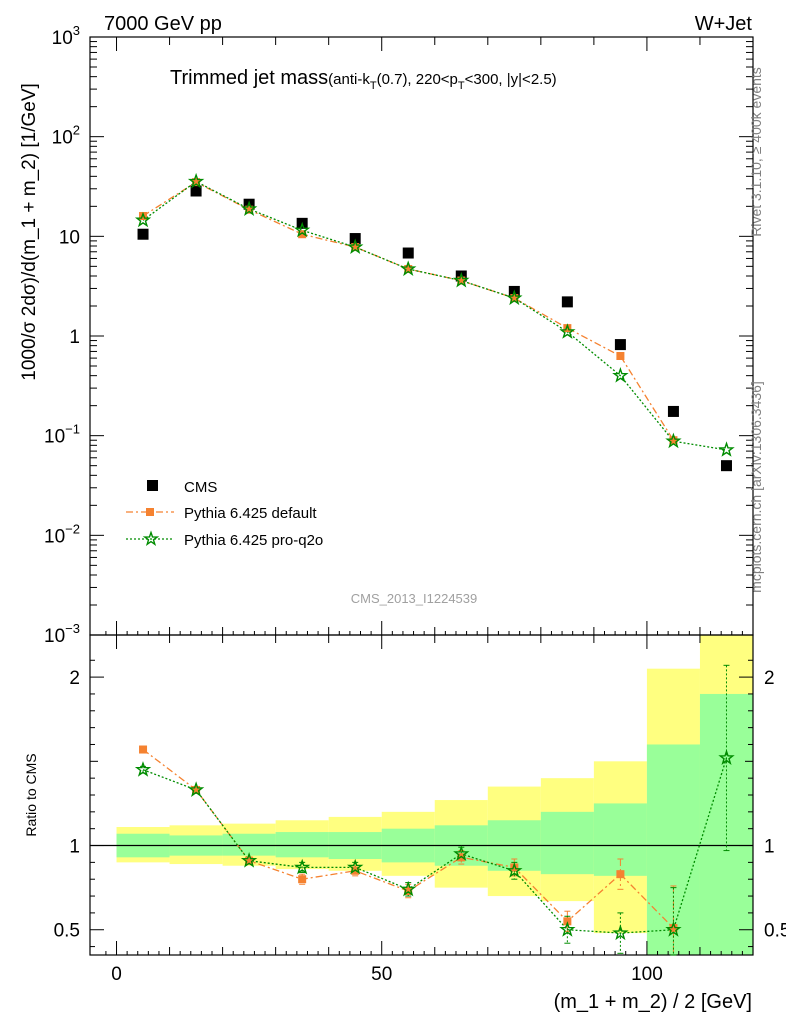 This screenshot has width=786, height=1024. I want to click on y-ratio-tick-label-right: 1, so click(769, 847).